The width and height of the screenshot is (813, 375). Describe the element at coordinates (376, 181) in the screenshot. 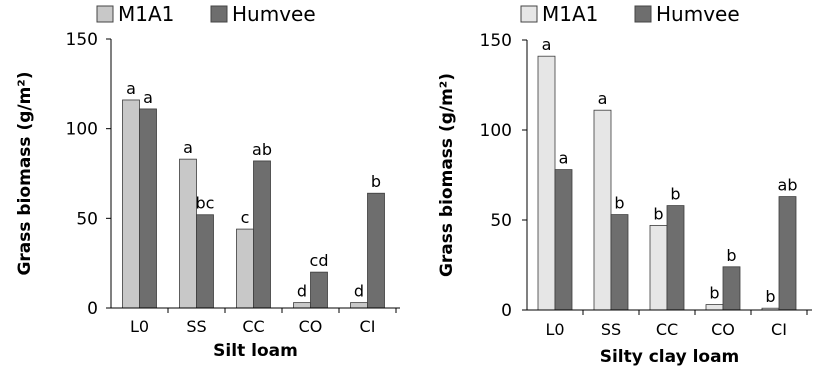

I see `bar-label-humvee-ci: b` at that location.